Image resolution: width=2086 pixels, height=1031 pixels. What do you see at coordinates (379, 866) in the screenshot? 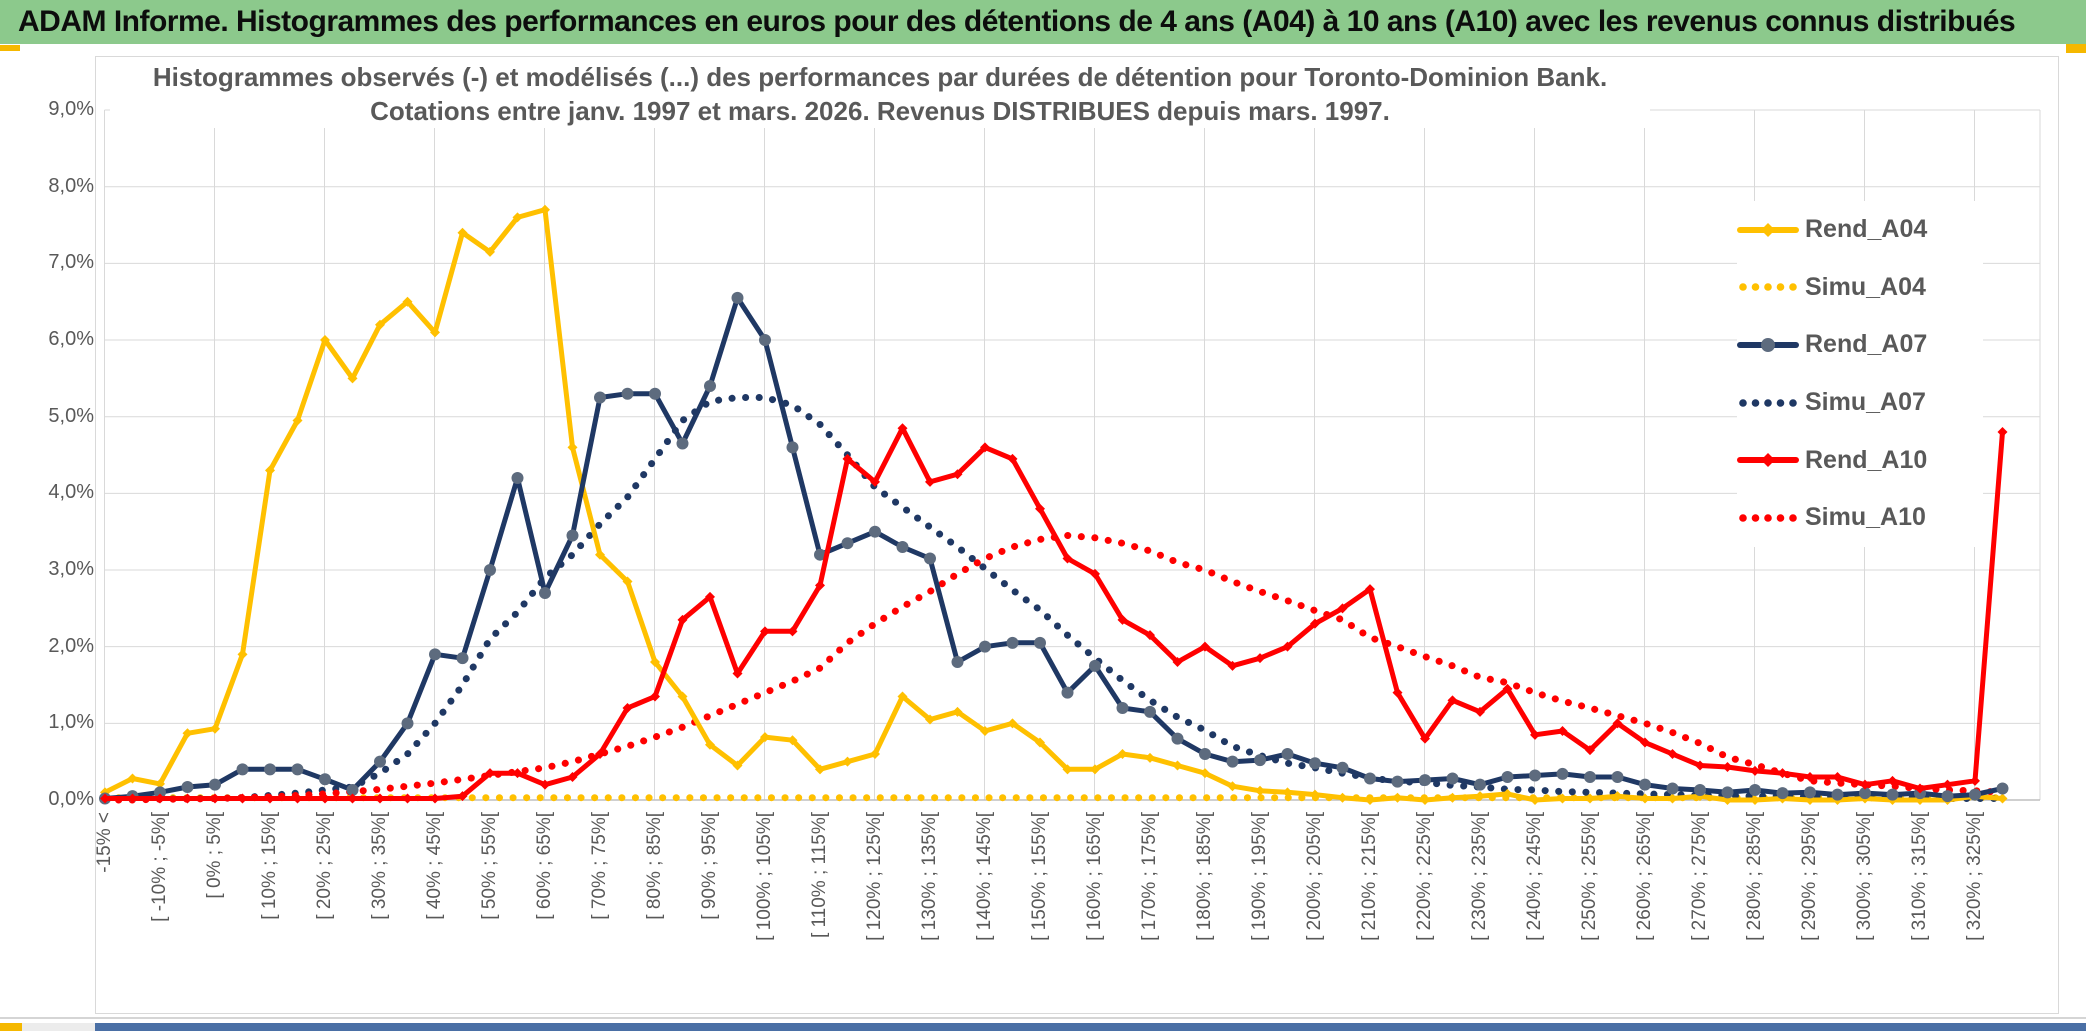
I see `x-axis-label: [ 30% ; 35%[` at bounding box center [379, 866].